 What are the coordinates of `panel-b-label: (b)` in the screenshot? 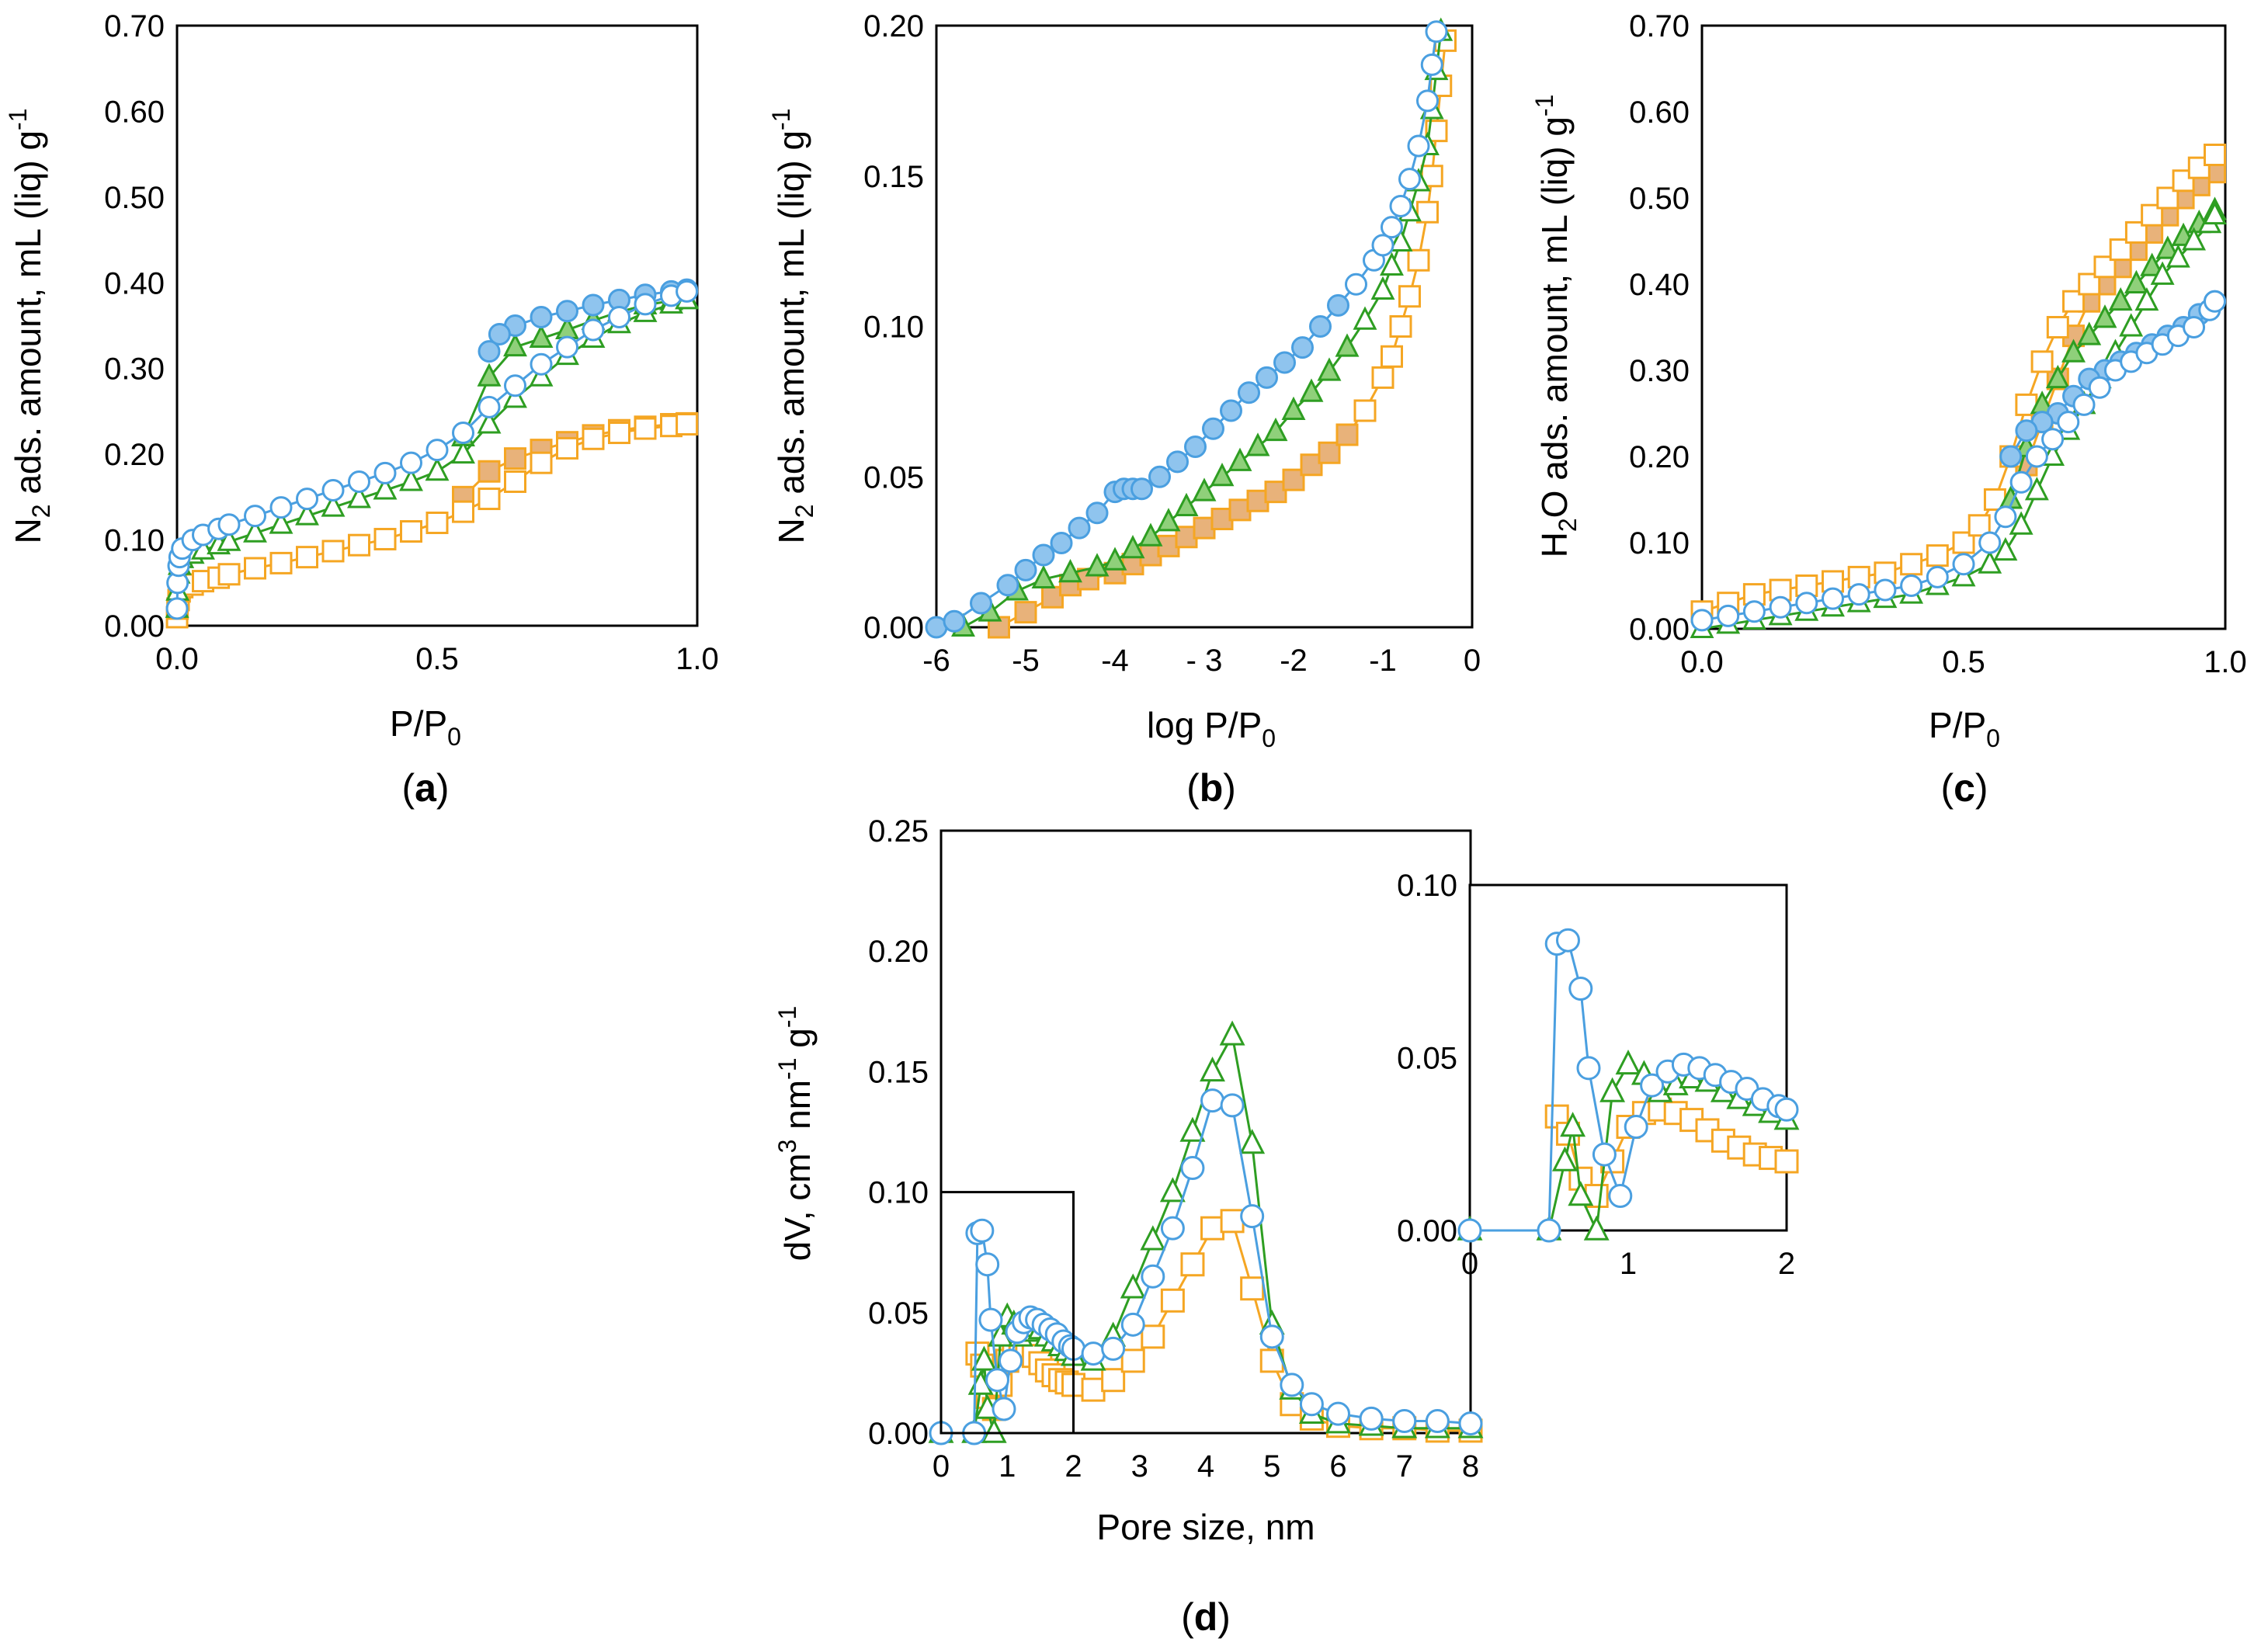 It's located at (1211, 788).